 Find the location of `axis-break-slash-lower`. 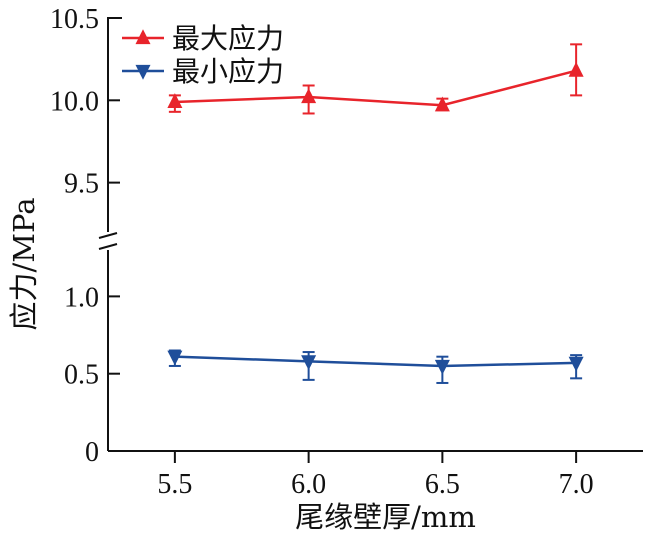

axis-break-slash-lower is located at coordinates (108, 246).